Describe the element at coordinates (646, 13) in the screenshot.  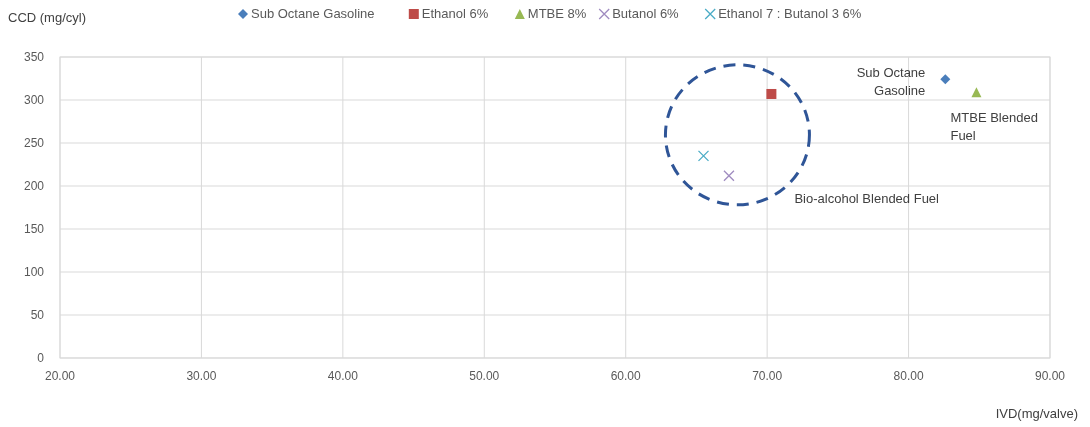
I see `legend-label: Butanol 6%` at that location.